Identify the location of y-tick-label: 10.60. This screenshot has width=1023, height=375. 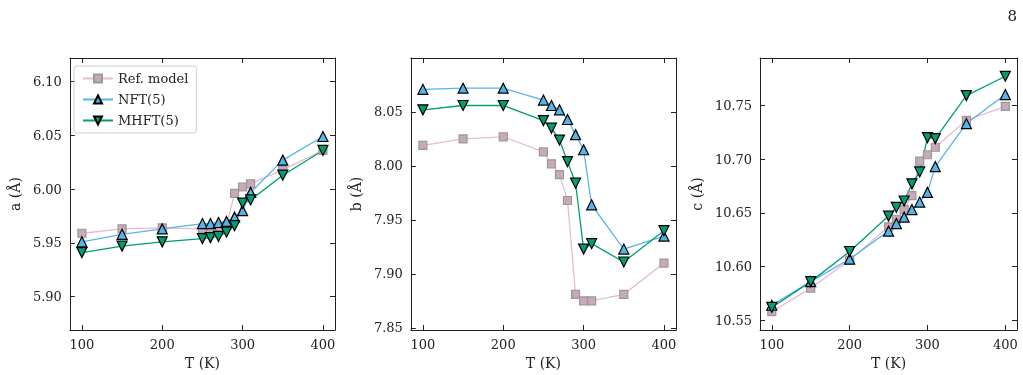
(733, 267).